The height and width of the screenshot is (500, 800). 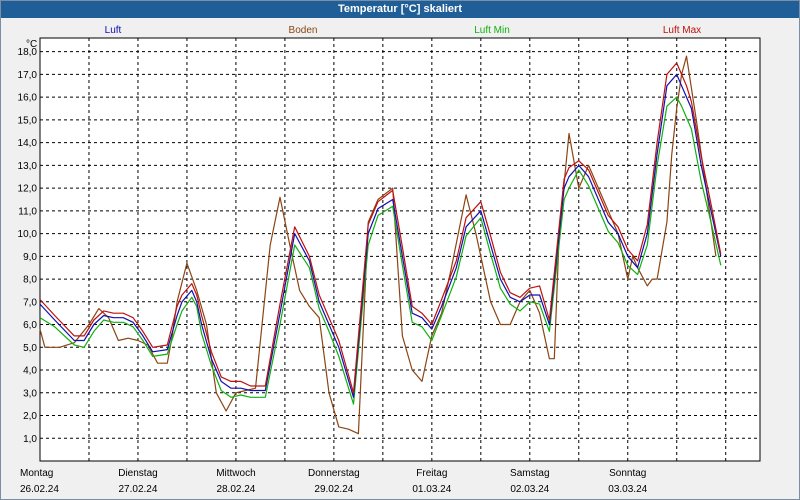 What do you see at coordinates (627, 489) in the screenshot?
I see `x-tick-date: 03.03.24` at bounding box center [627, 489].